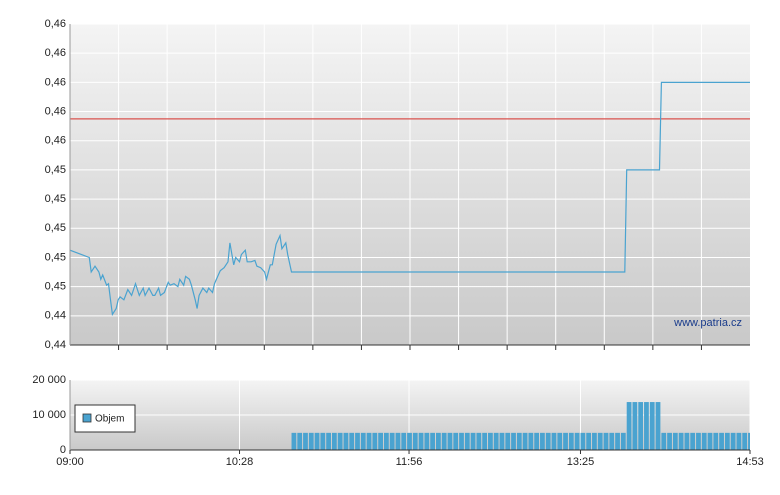 Image resolution: width=780 pixels, height=495 pixels. What do you see at coordinates (49, 415) in the screenshot?
I see `y-tick-label: 10 000` at bounding box center [49, 415].